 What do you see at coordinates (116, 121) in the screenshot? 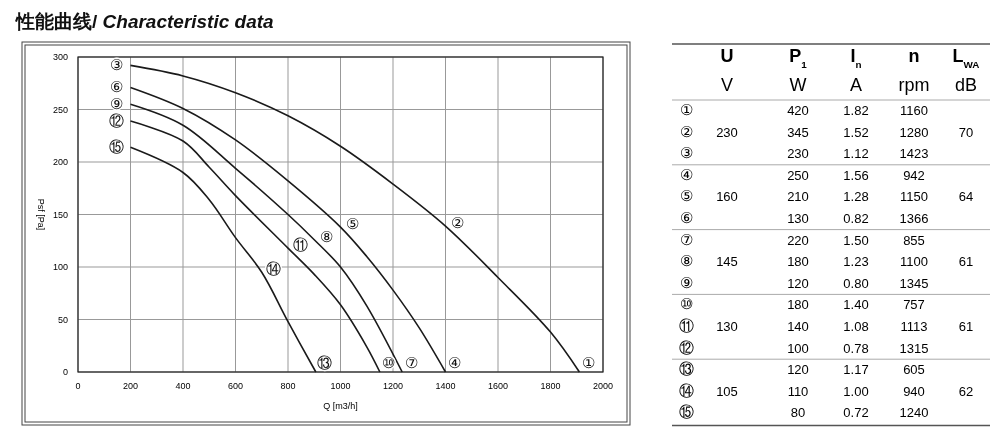
I see `annotation: ⑫` at bounding box center [116, 121].